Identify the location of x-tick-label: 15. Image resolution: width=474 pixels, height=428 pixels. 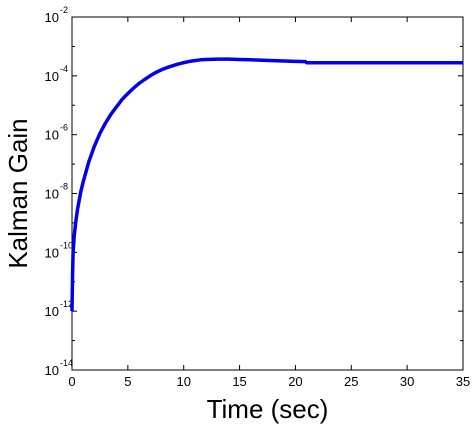
(239, 381).